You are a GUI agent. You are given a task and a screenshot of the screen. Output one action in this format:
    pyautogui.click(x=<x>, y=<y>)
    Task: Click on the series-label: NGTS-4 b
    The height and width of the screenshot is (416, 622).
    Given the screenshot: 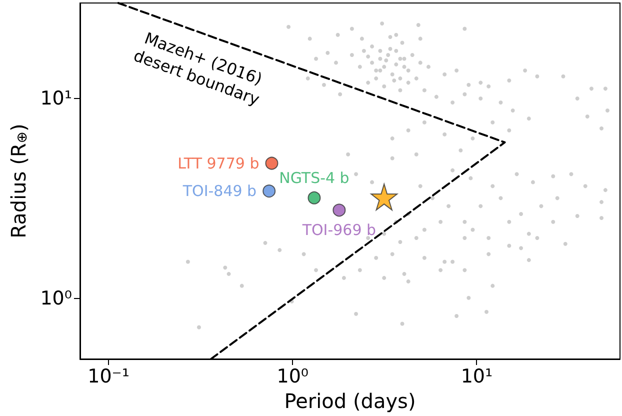 What is the action you would take?
    pyautogui.click(x=314, y=177)
    